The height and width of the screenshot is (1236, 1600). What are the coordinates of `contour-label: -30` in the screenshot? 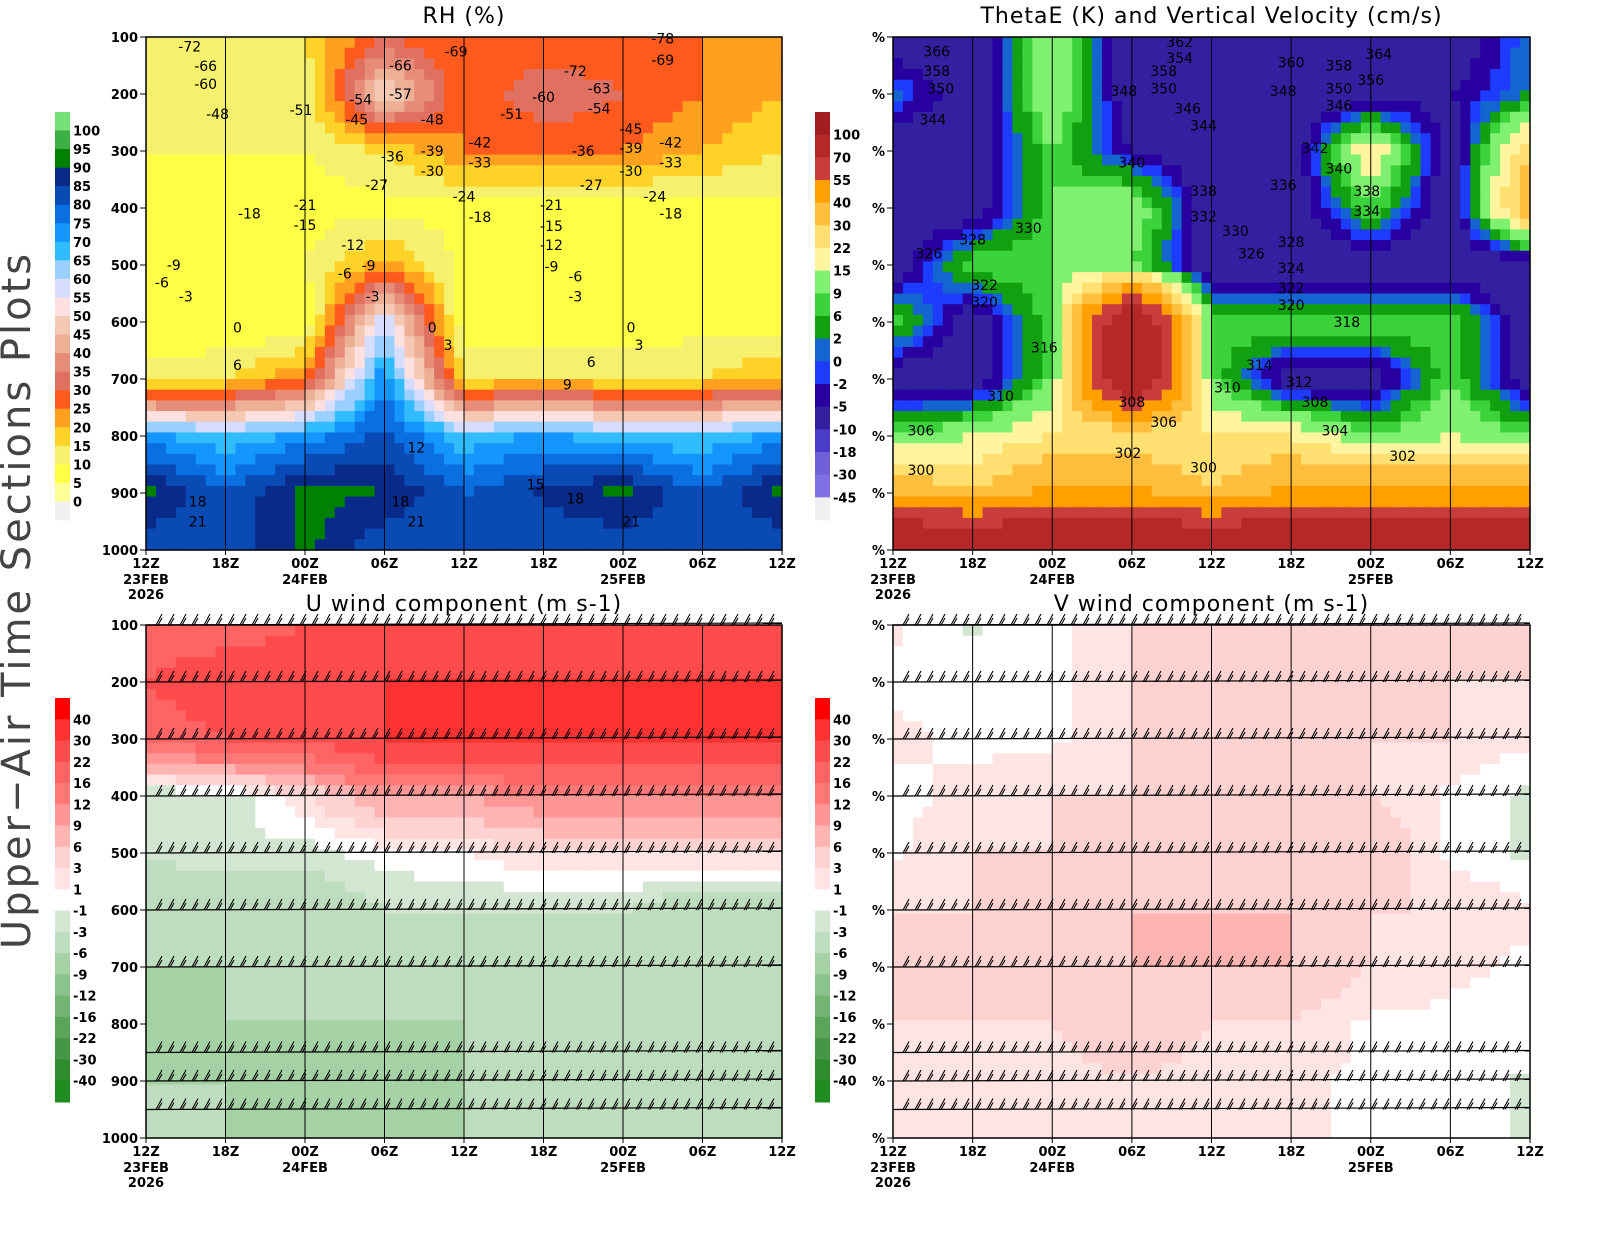 It's located at (631, 172).